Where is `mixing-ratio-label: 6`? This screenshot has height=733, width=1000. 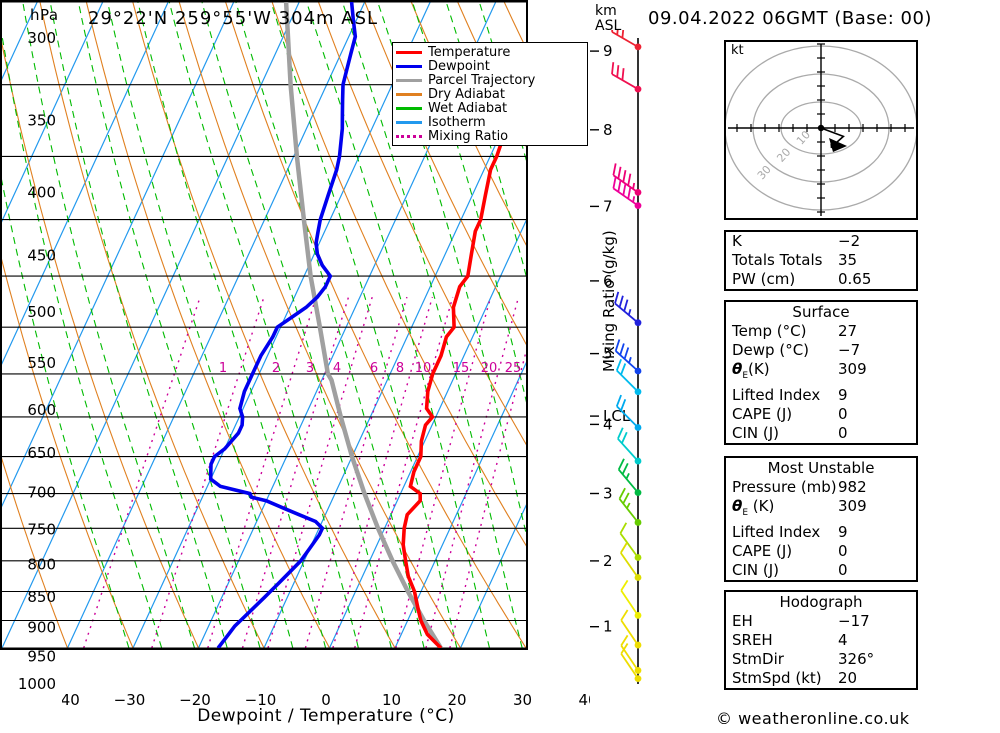
mixing-ratio-label: 6 is located at coordinates (374, 368).